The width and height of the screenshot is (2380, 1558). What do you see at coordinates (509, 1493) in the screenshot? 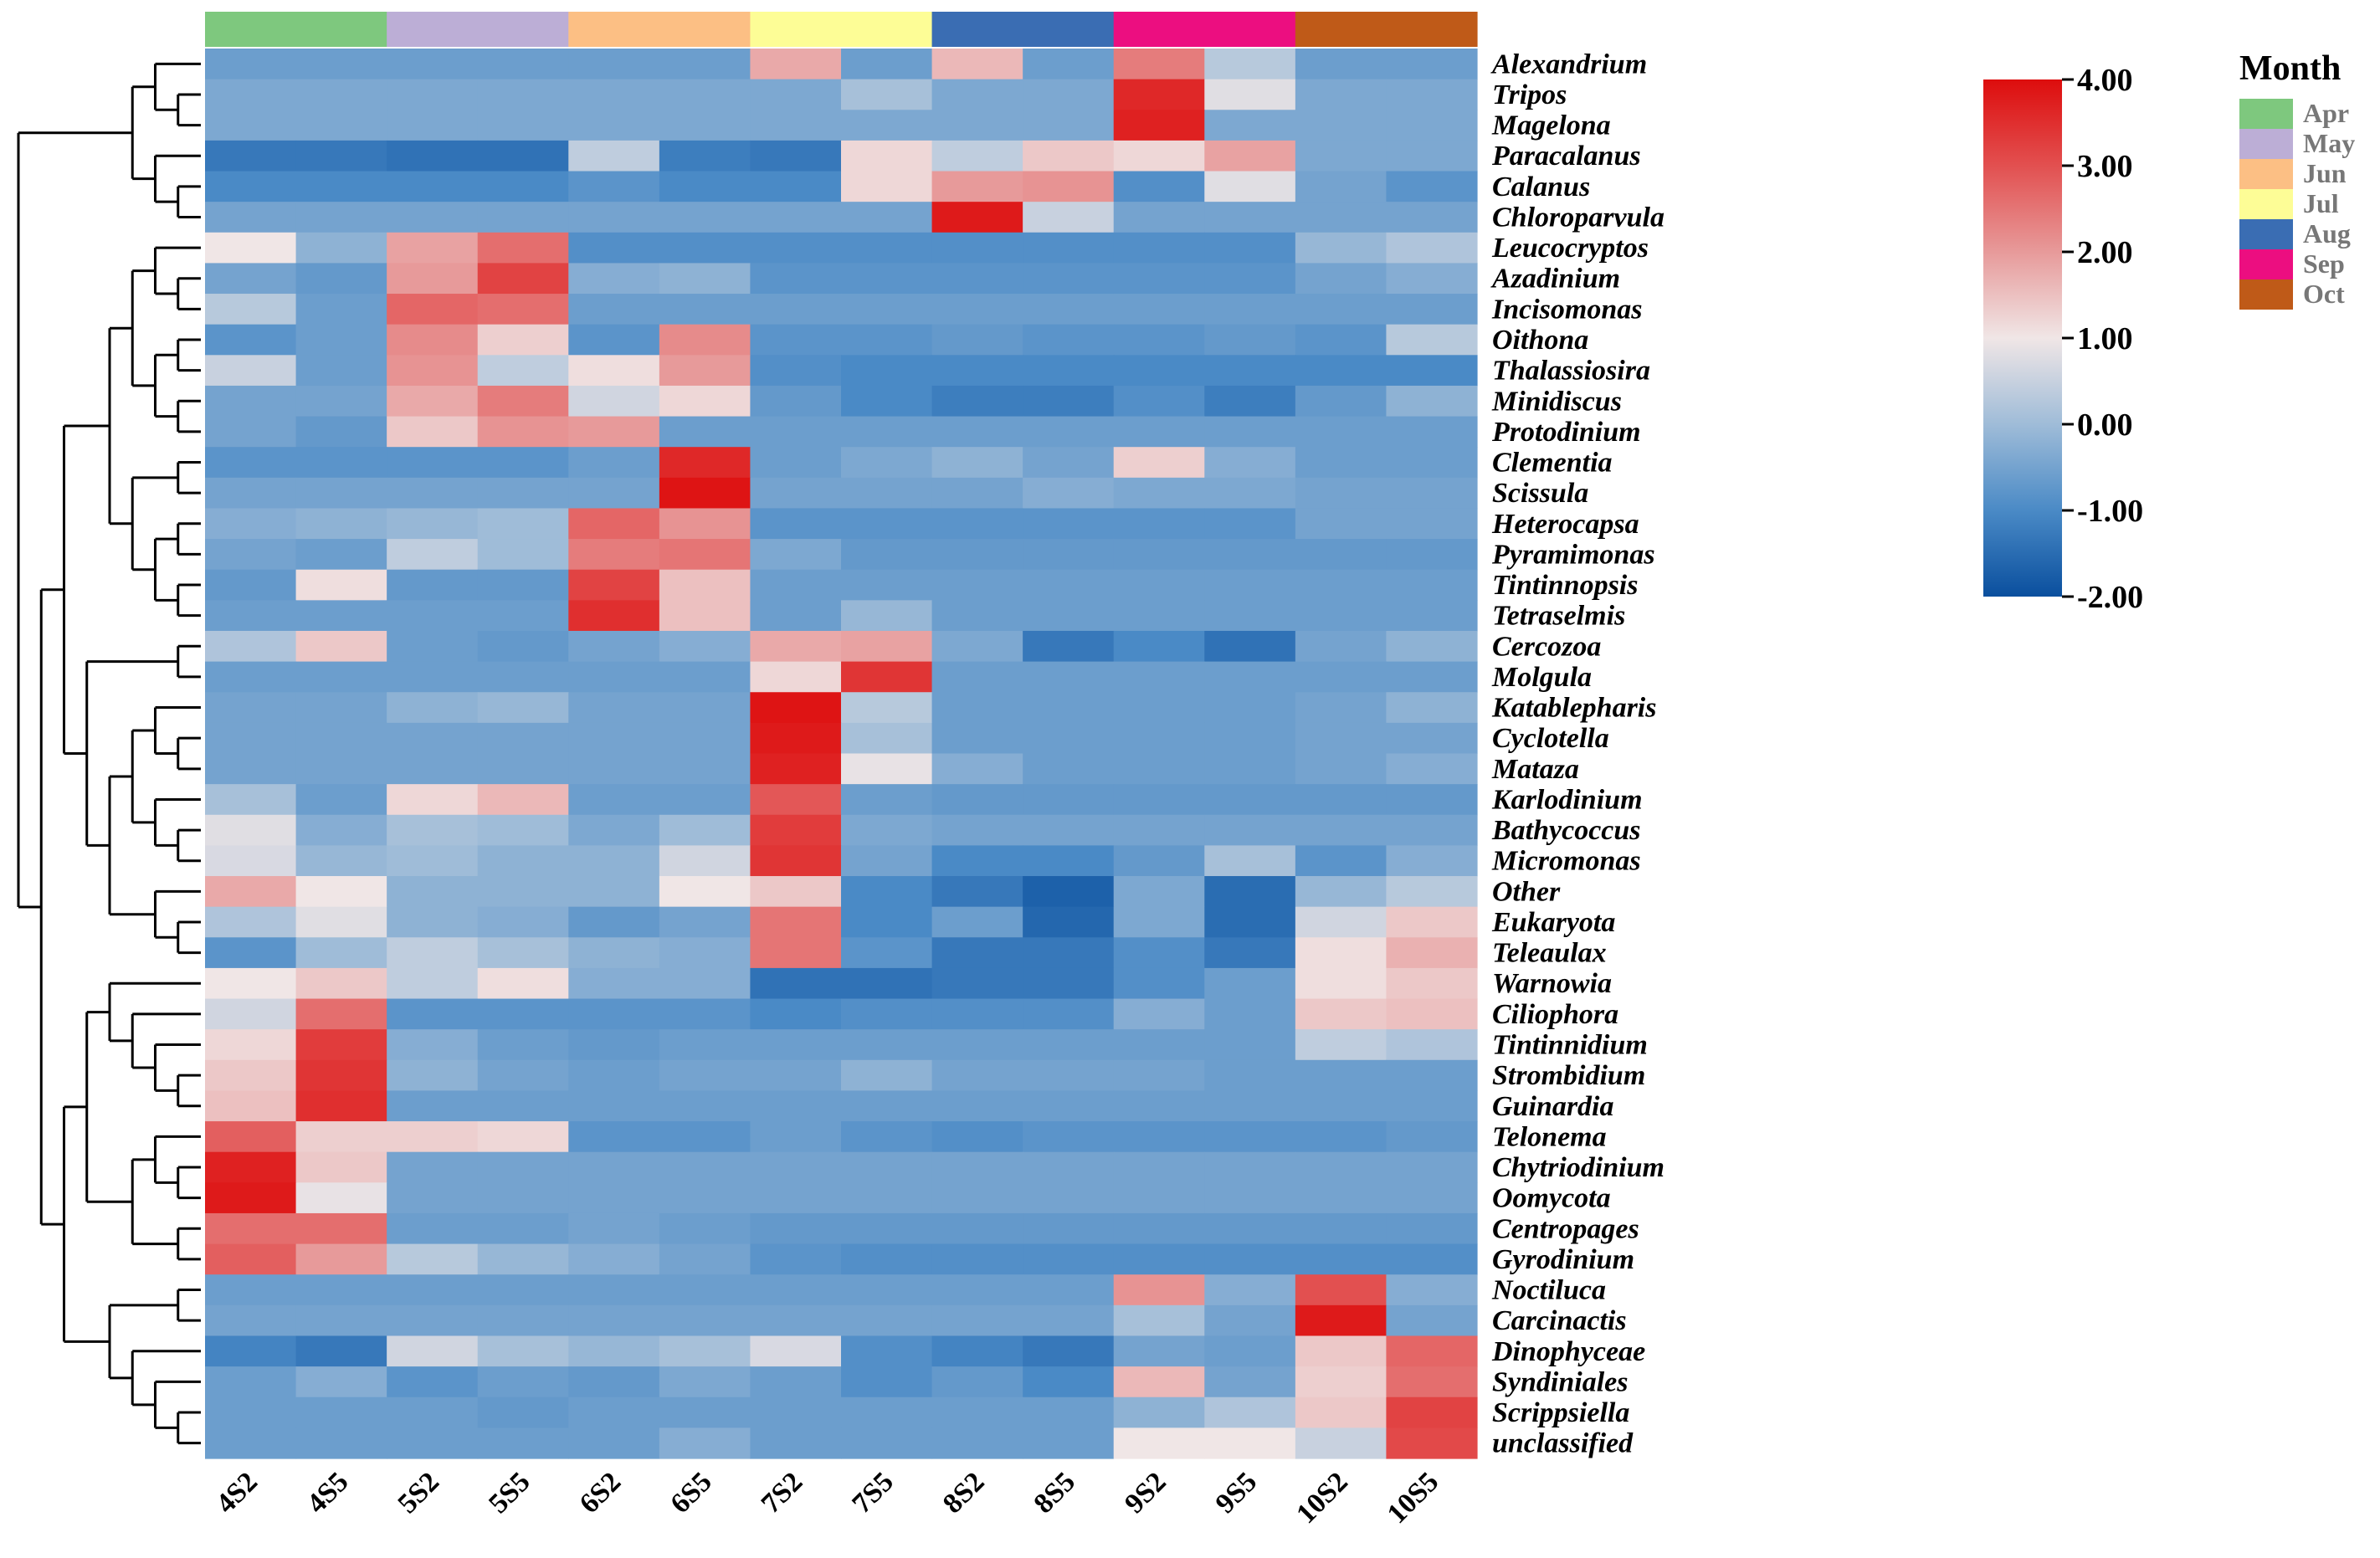
I see `column-label: 5S5` at bounding box center [509, 1493].